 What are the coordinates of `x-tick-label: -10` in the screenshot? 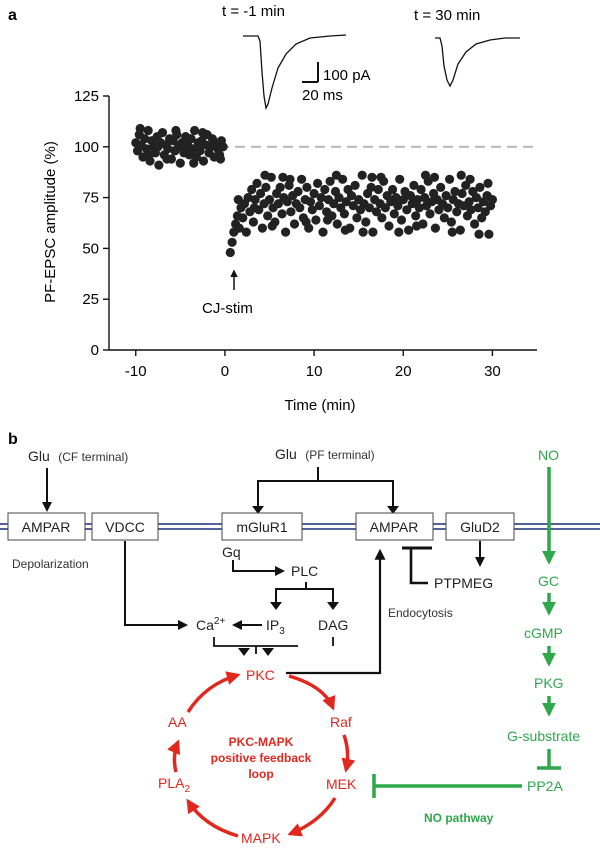 It's located at (136, 371).